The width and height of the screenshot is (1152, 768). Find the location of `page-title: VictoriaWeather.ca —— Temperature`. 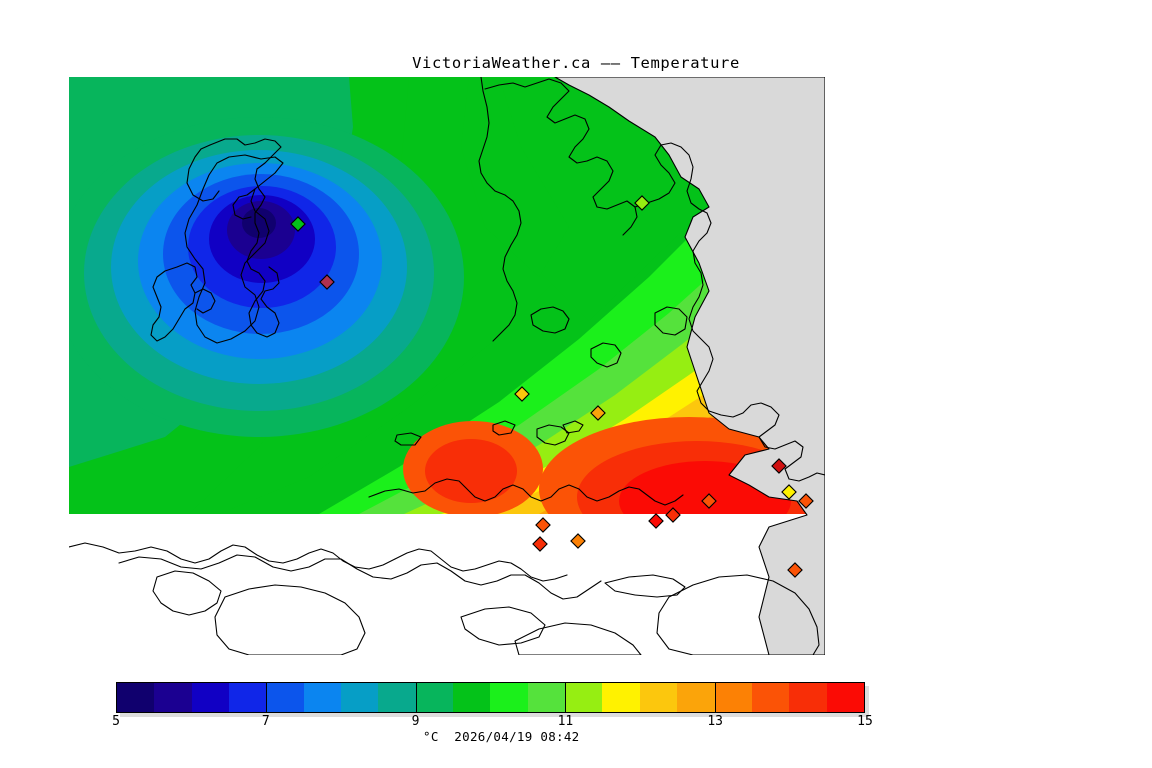

page-title: VictoriaWeather.ca —— Temperature is located at coordinates (576, 63).